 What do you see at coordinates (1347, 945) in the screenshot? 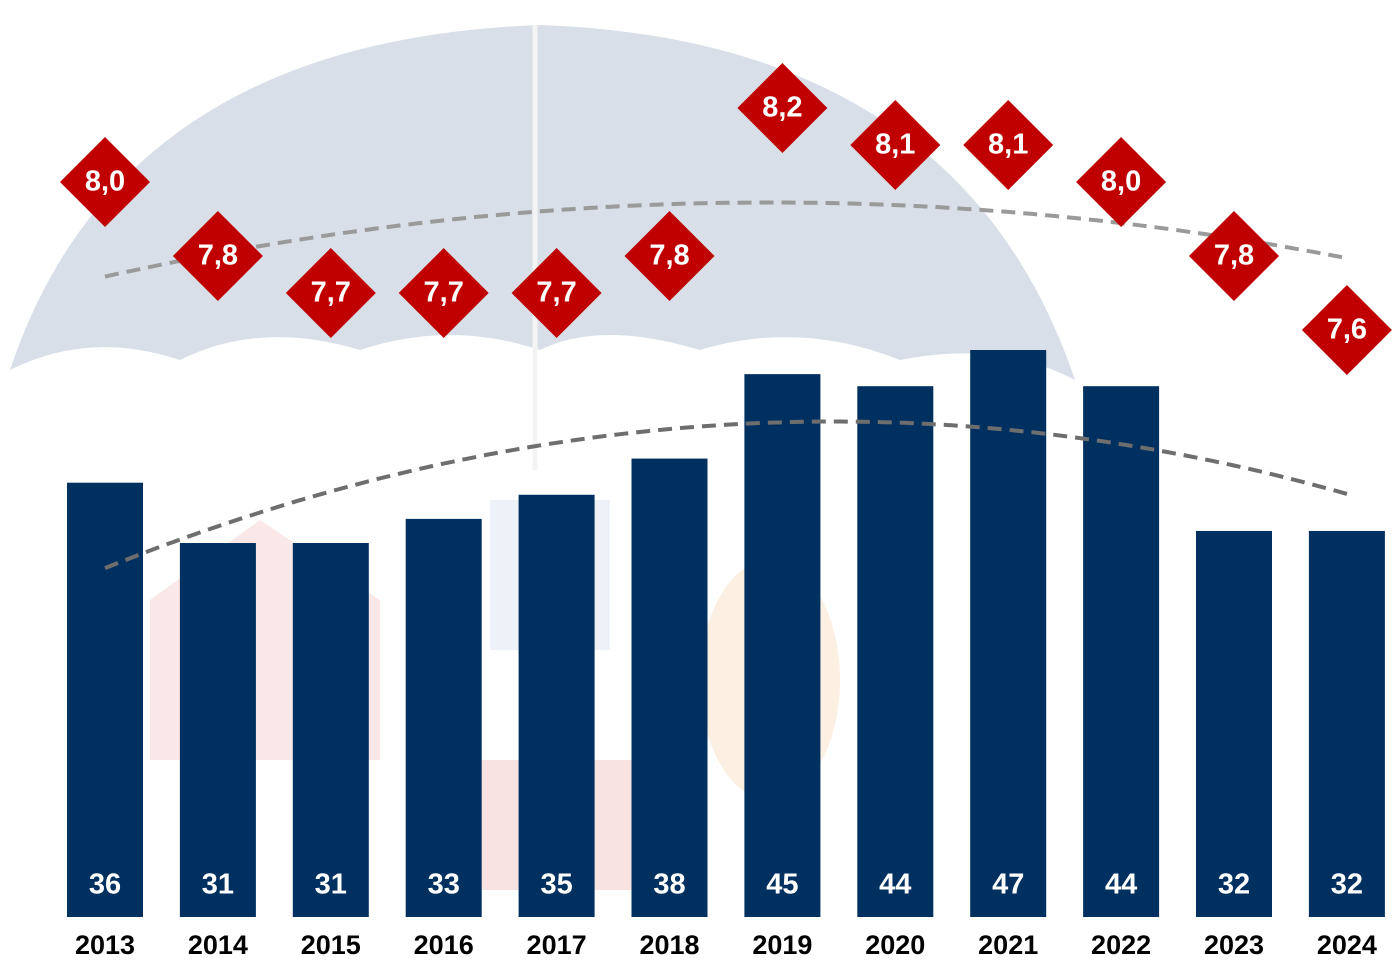
I see `x-tick-label: 2024` at bounding box center [1347, 945].